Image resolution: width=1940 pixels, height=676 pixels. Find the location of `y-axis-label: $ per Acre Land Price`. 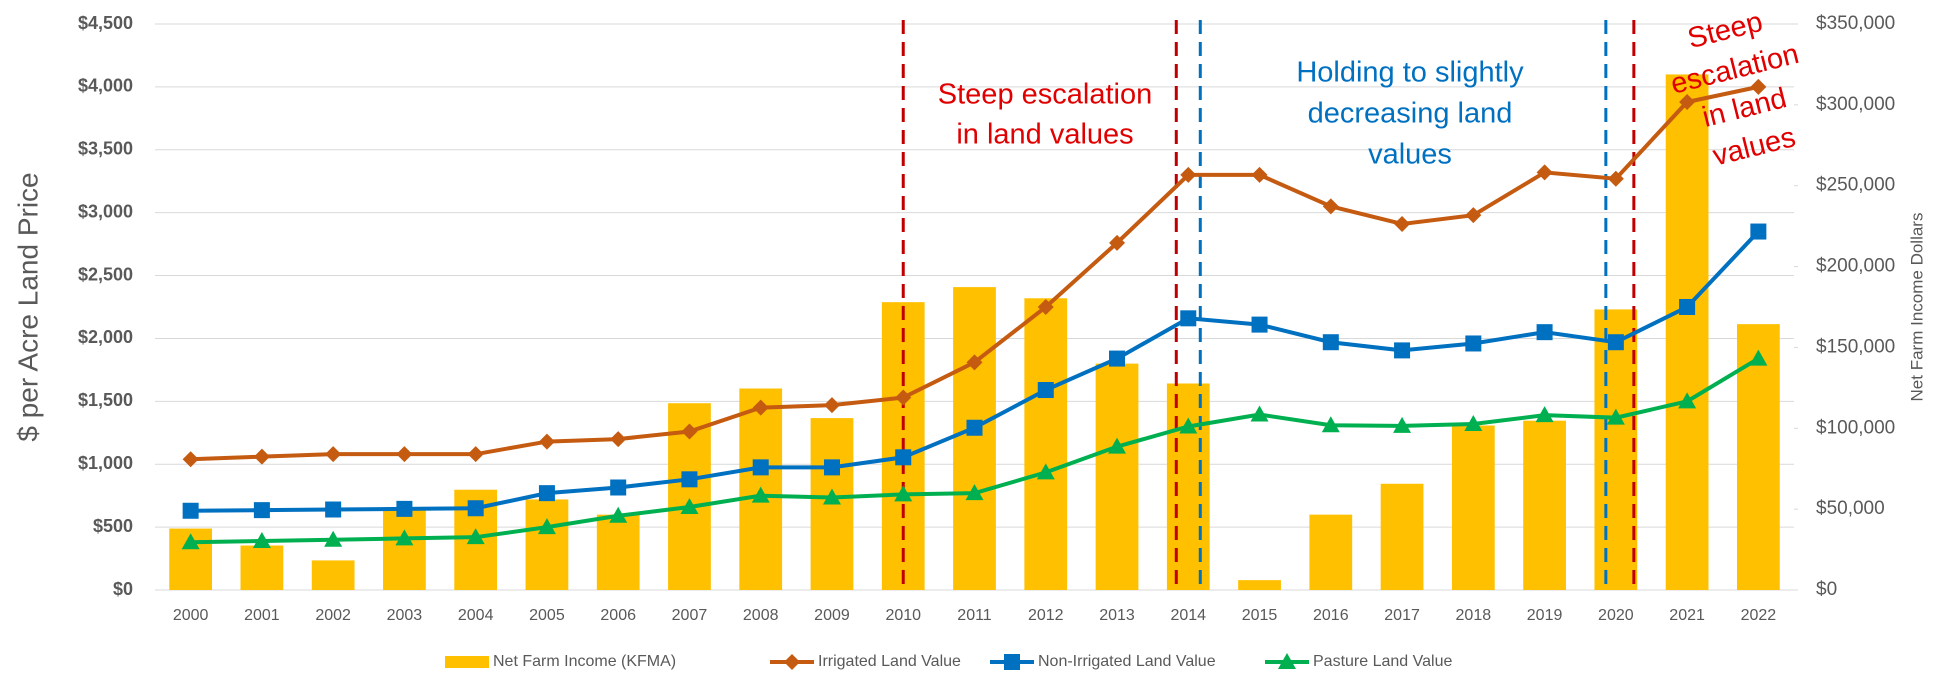

y-axis-label: $ per Acre Land Price is located at coordinates (27, 306).